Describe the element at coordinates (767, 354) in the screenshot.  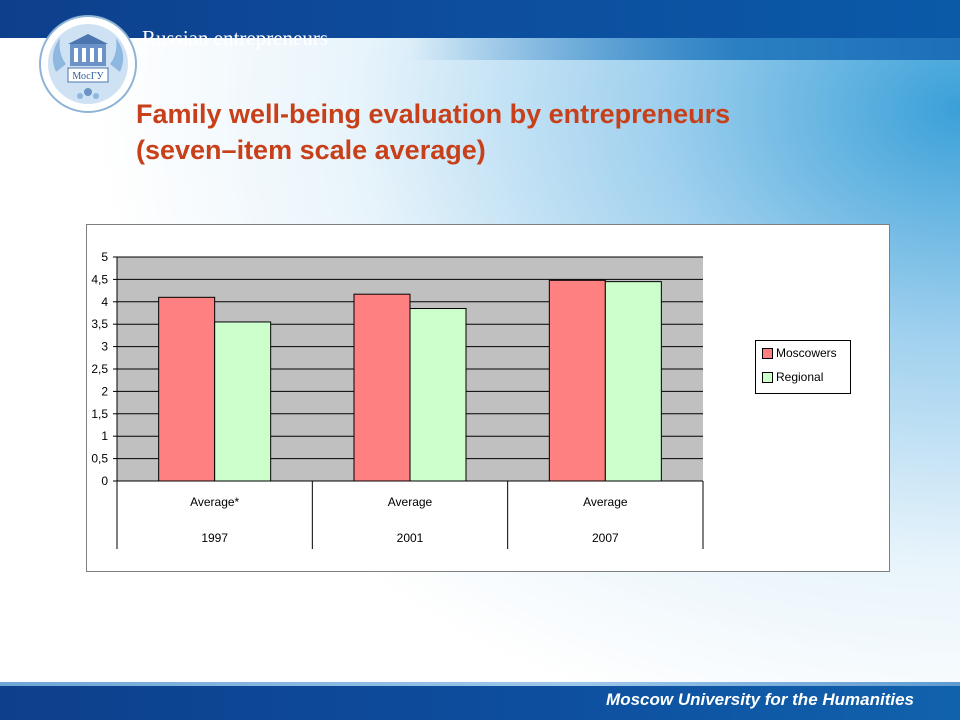
I see `legend-swatch-moscowers` at that location.